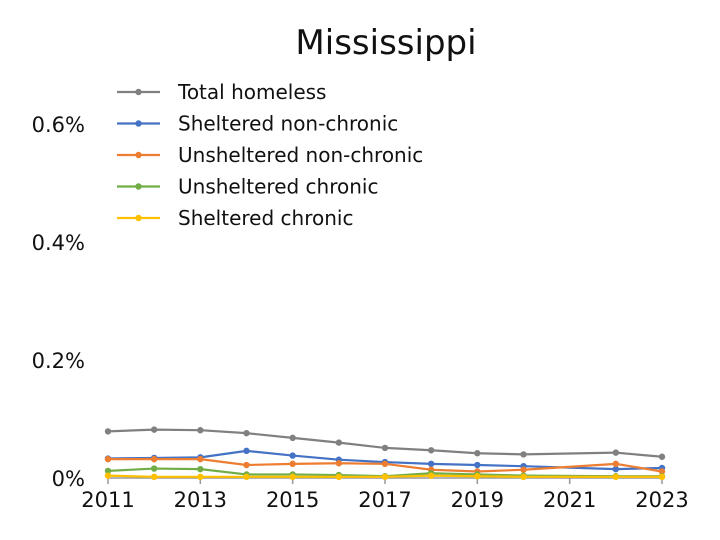 The width and height of the screenshot is (720, 540). Describe the element at coordinates (661, 500) in the screenshot. I see `x-tick-label: 2023` at that location.